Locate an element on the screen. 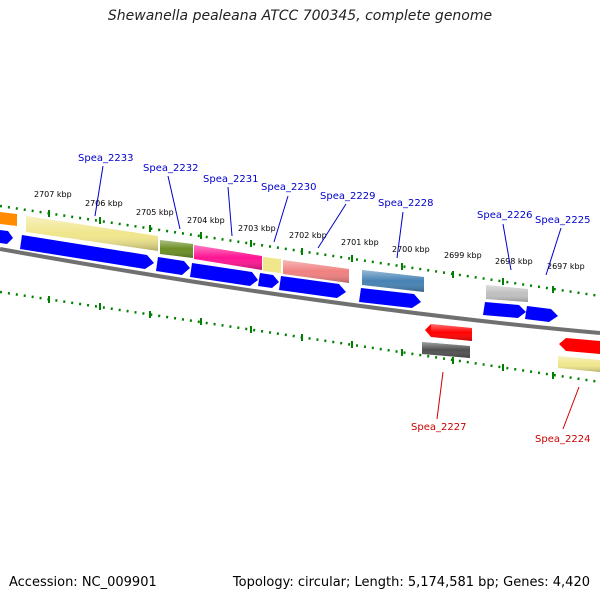 This screenshot has height=600, width=600. gene-label: Spea_2230 is located at coordinates (288, 187).